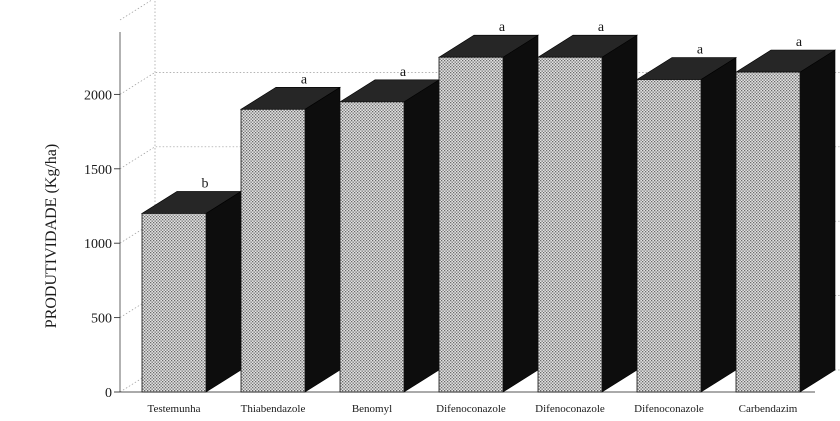 The image size is (840, 421). I want to click on bar-3: a, so click(389, 229).